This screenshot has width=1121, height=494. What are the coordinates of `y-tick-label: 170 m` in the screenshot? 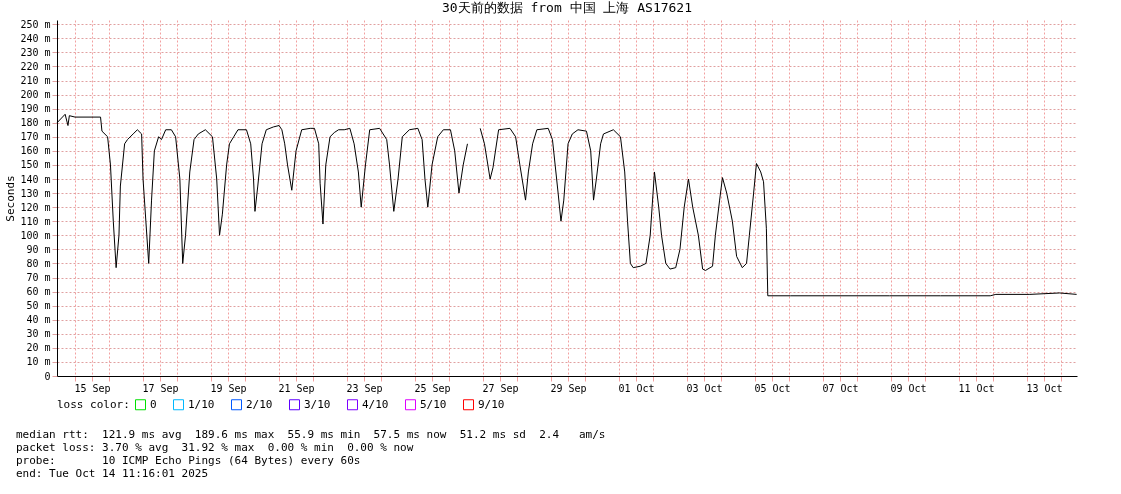 It's located at (35, 137).